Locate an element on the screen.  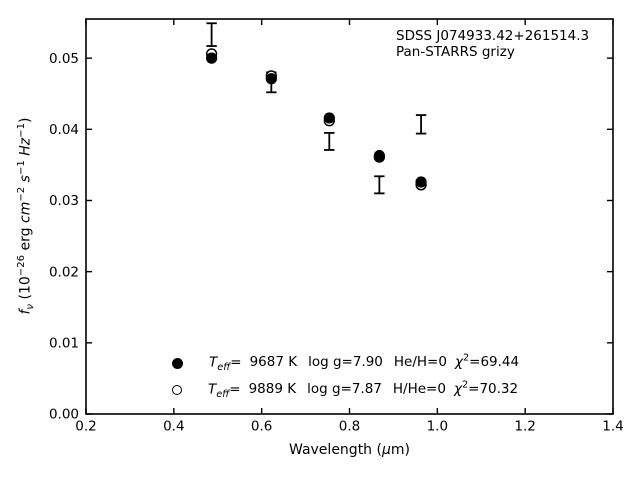
model1-point-r is located at coordinates (271, 79).